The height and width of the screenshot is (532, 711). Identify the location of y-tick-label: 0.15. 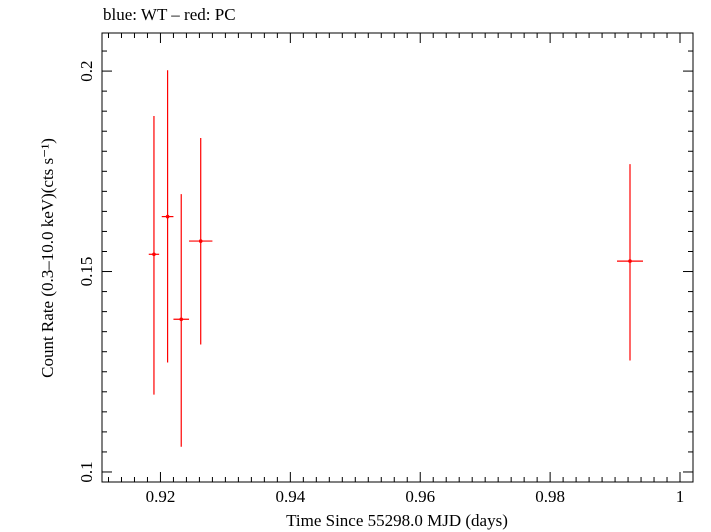
(86, 272).